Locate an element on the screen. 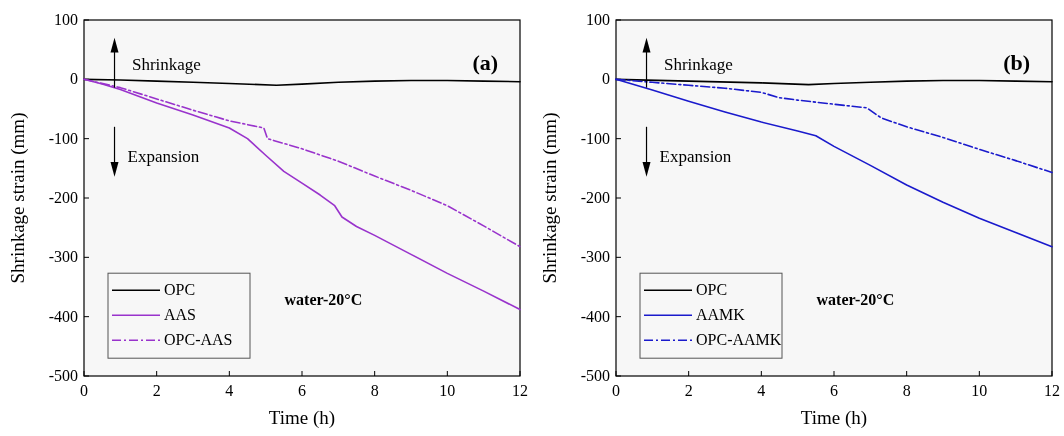 This screenshot has height=436, width=1064. annotation: (b) is located at coordinates (1017, 62).